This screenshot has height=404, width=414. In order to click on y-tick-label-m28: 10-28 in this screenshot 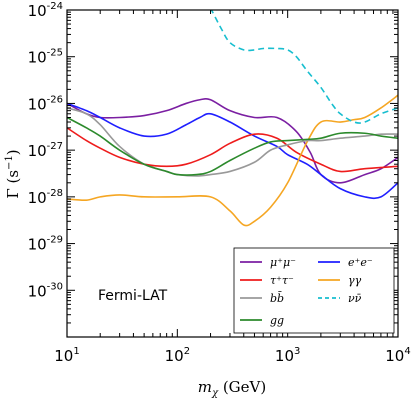, I will do `click(45, 197)`.